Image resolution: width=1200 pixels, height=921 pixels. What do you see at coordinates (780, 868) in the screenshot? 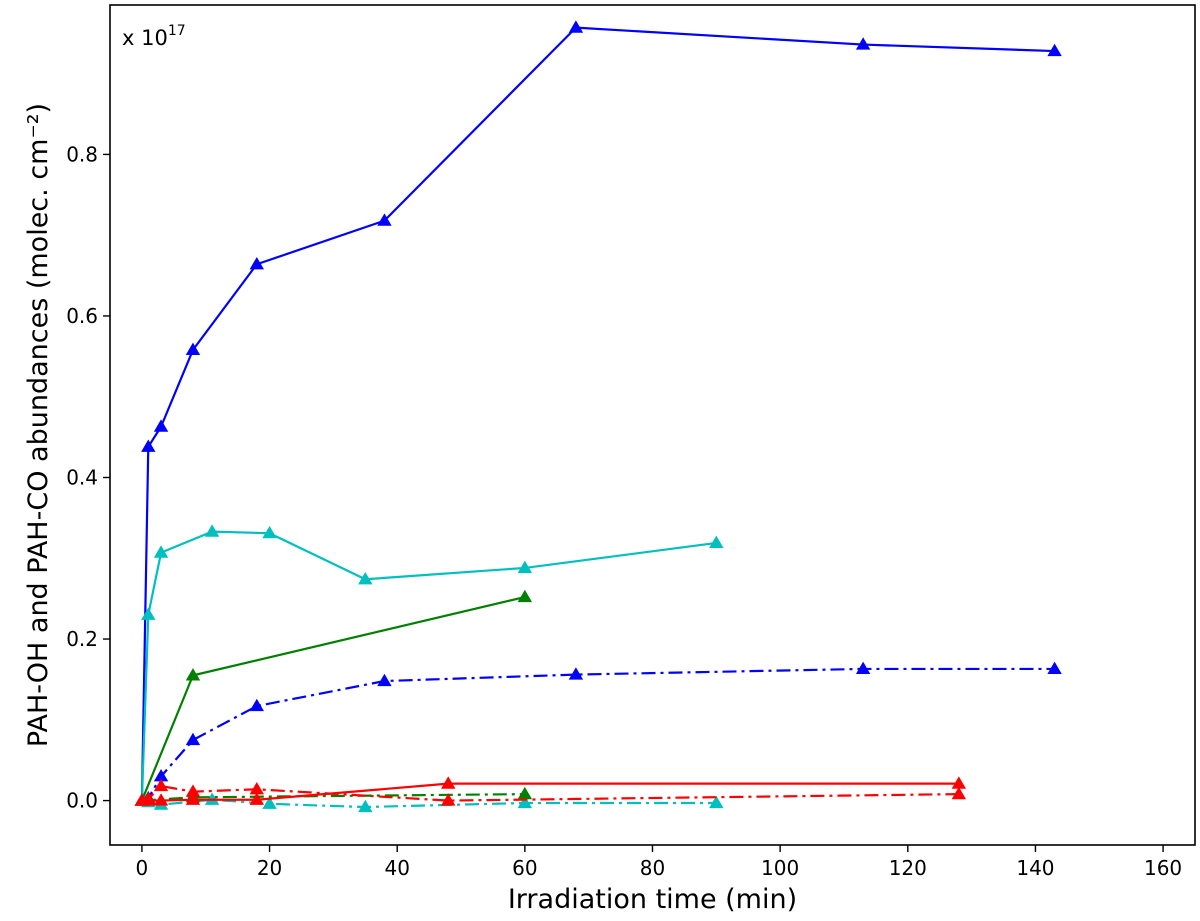
I see `x-tick-label: 100` at bounding box center [780, 868].